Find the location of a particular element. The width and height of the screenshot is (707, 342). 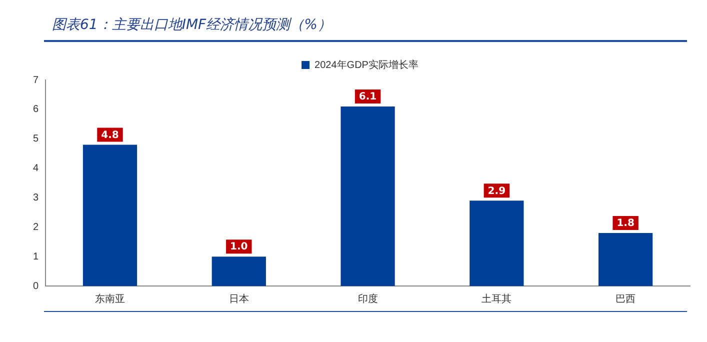

data-label: 1.0 is located at coordinates (239, 247).